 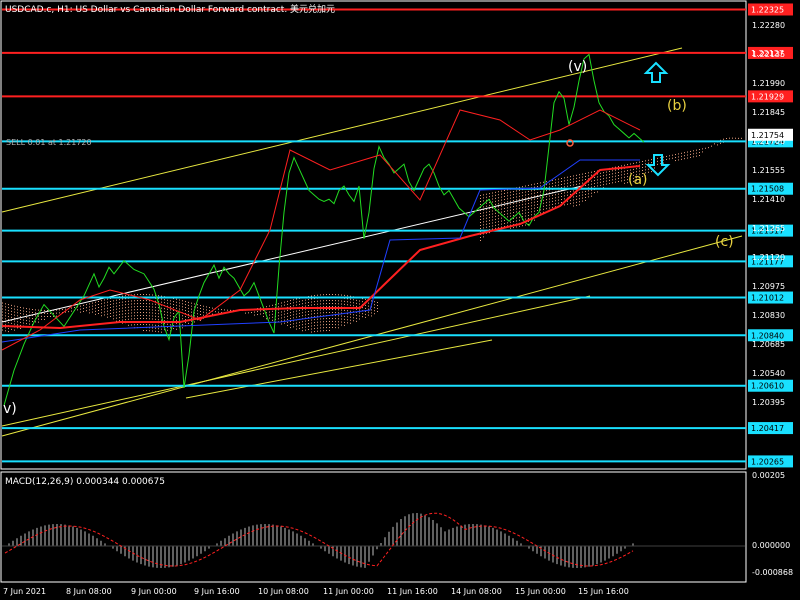 What do you see at coordinates (476, 591) in the screenshot?
I see `x-tick-label: 14 Jun 08:00` at bounding box center [476, 591].